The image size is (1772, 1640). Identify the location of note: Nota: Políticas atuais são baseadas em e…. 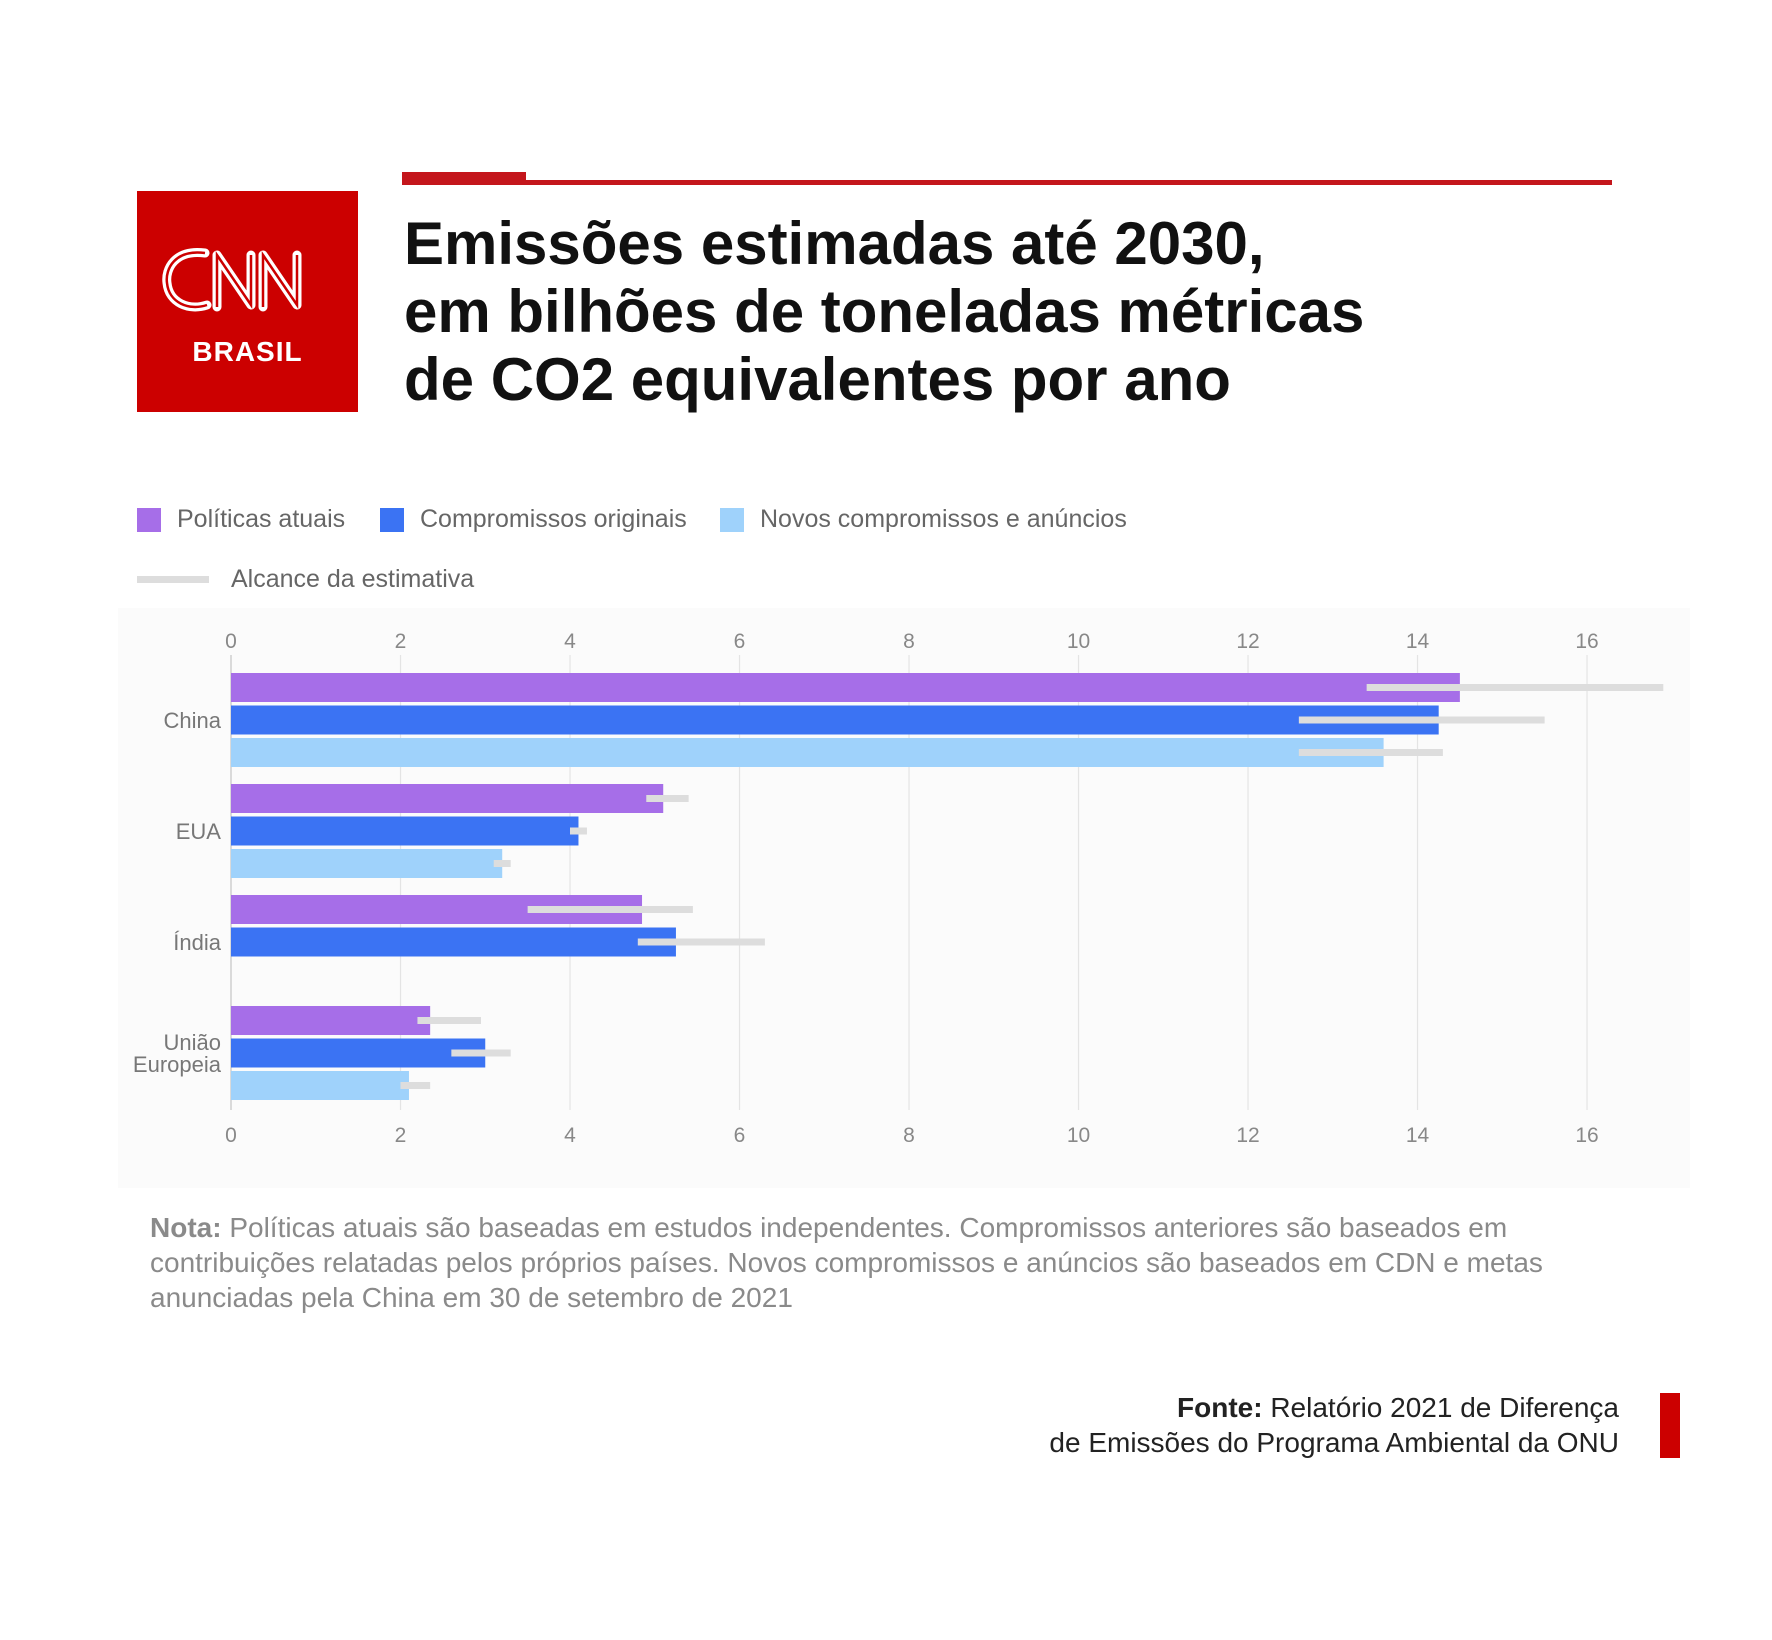
(860, 1262).